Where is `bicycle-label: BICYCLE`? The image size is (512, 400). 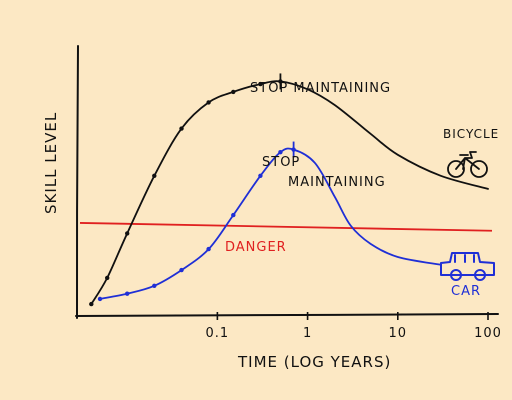
bicycle-label: BICYCLE is located at coordinates (471, 134).